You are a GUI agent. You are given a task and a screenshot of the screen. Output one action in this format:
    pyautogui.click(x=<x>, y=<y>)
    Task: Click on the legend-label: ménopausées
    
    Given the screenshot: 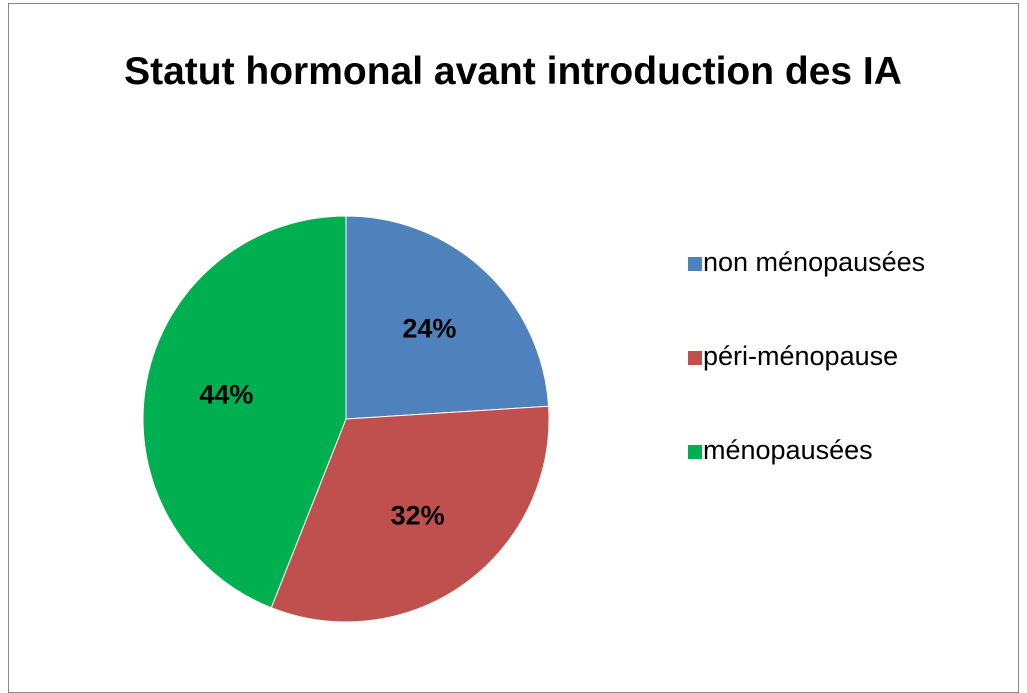 What is the action you would take?
    pyautogui.click(x=788, y=450)
    